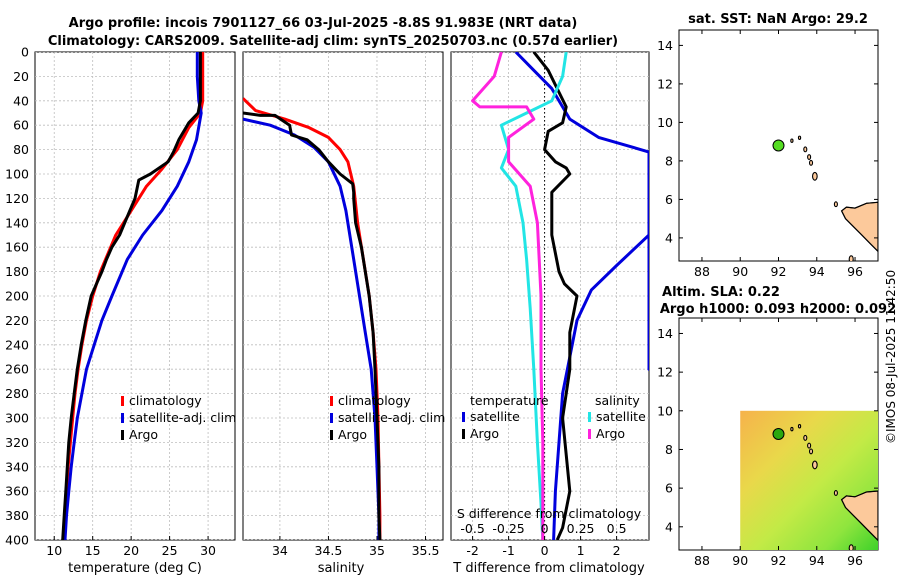  I want to click on salinity-x-label: salinity, so click(341, 568).